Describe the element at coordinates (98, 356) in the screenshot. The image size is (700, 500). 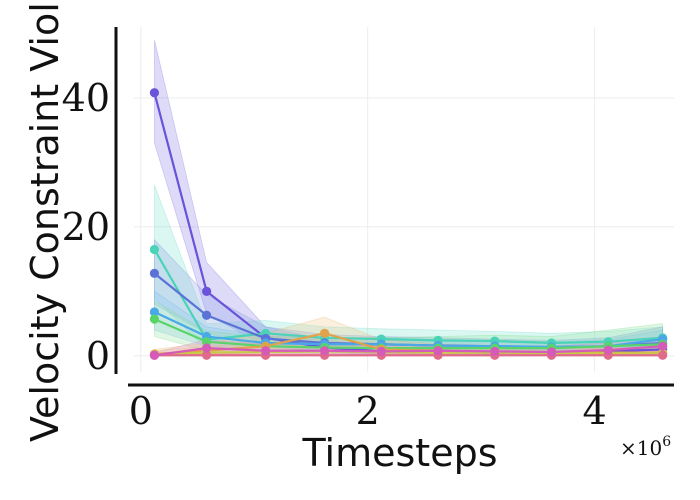
I see `y-tick-label-0: 0` at that location.